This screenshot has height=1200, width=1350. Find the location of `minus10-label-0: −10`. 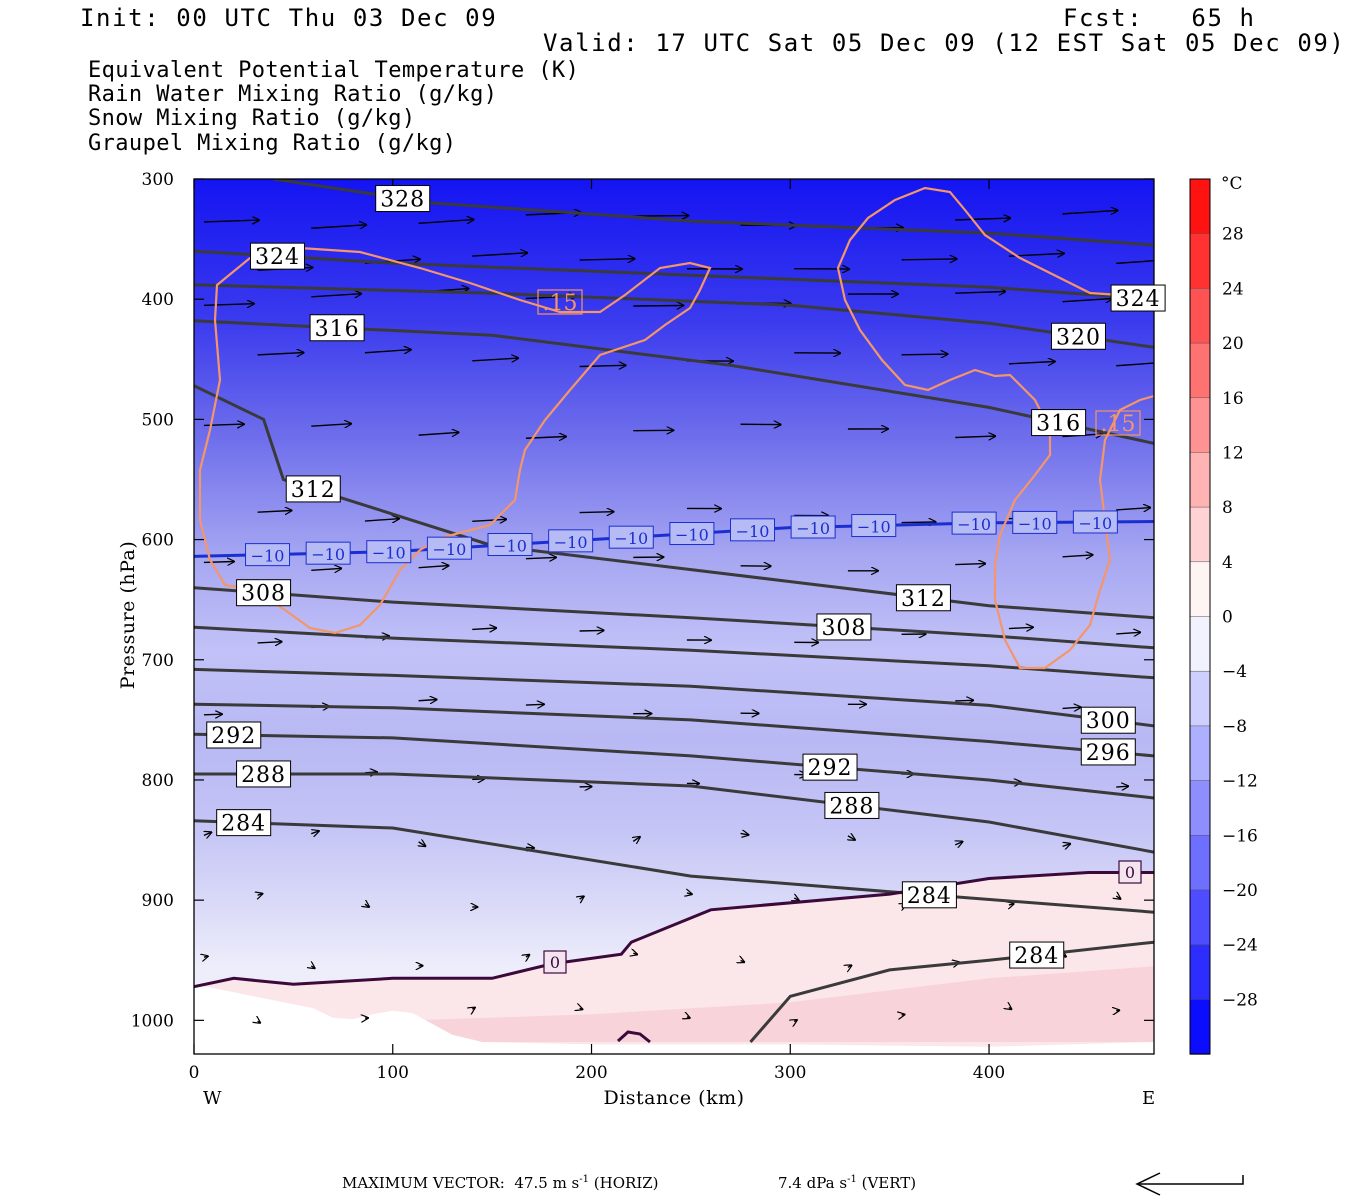

minus10-label-0: −10 is located at coordinates (268, 555).